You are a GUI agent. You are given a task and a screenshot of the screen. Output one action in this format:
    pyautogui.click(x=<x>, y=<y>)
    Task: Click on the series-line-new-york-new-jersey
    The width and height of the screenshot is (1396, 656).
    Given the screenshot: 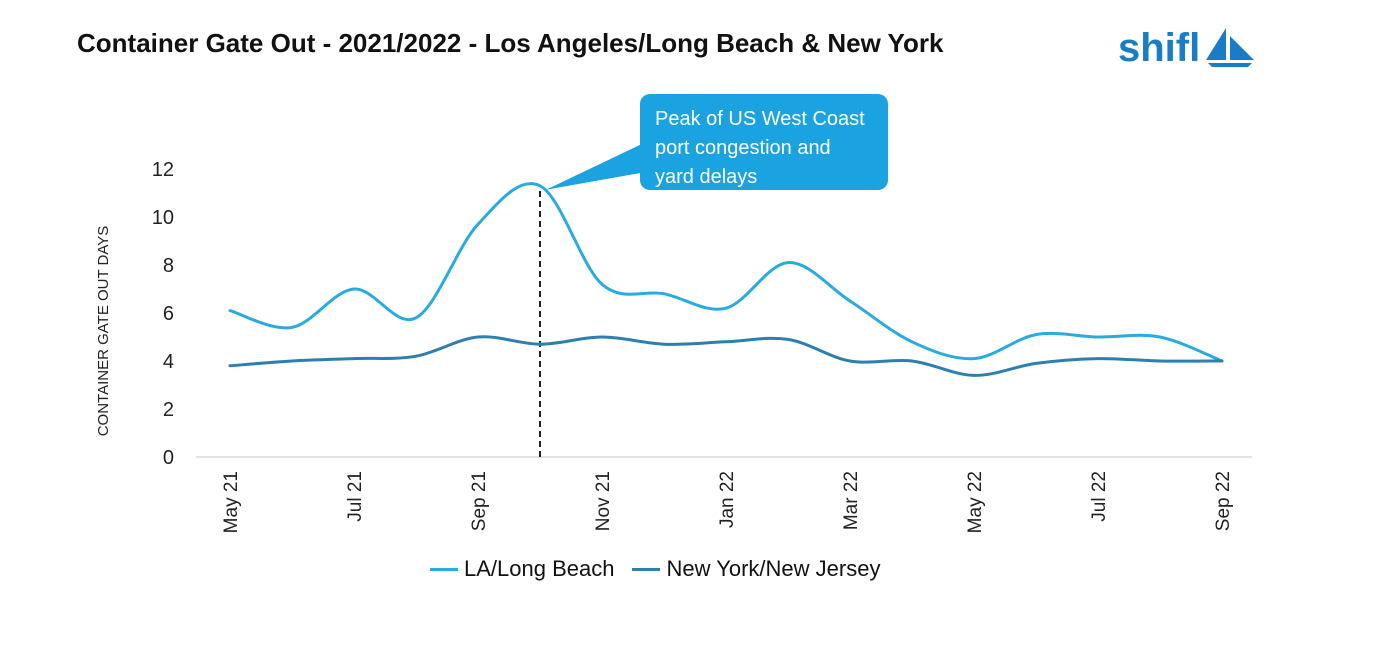 What is the action you would take?
    pyautogui.click(x=726, y=356)
    